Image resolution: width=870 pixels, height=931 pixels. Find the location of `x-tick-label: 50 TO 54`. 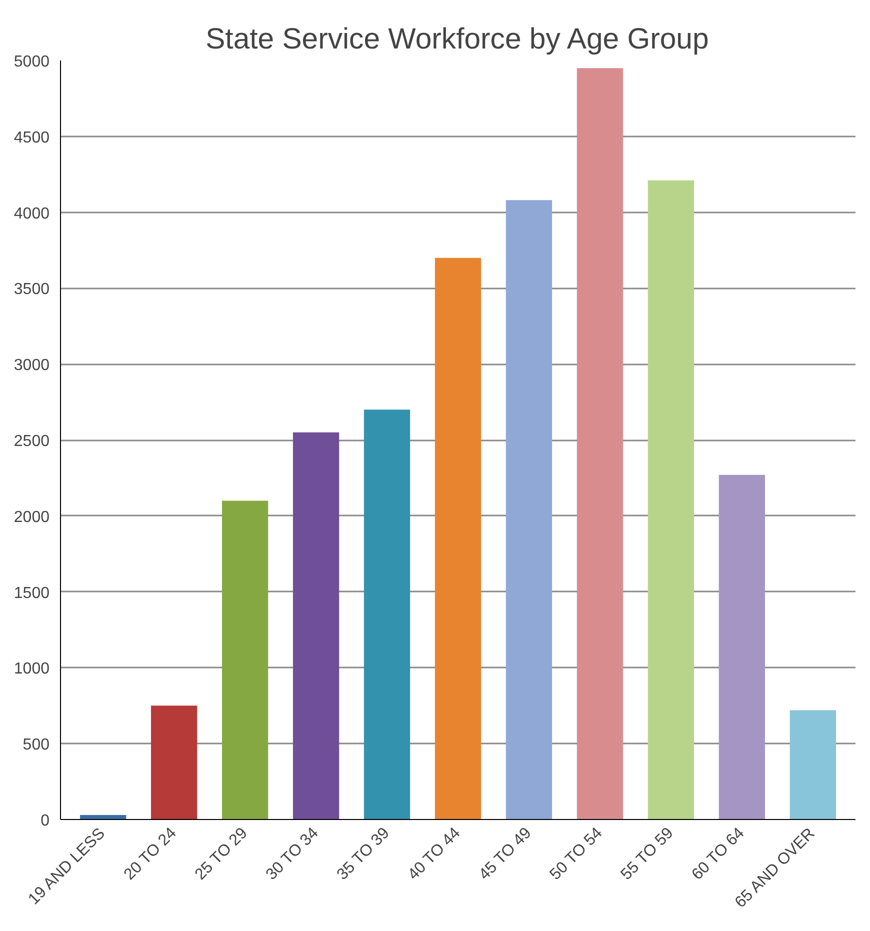

x-tick-label: 50 TO 54 is located at coordinates (576, 854).